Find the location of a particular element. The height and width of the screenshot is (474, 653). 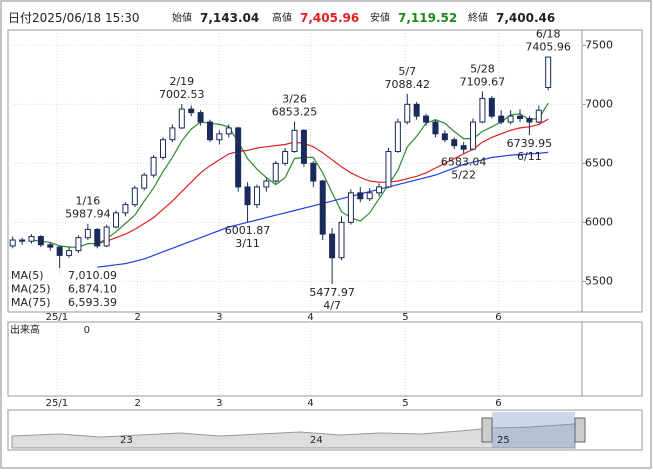

annotation-value: 6853.25 is located at coordinates (295, 112).